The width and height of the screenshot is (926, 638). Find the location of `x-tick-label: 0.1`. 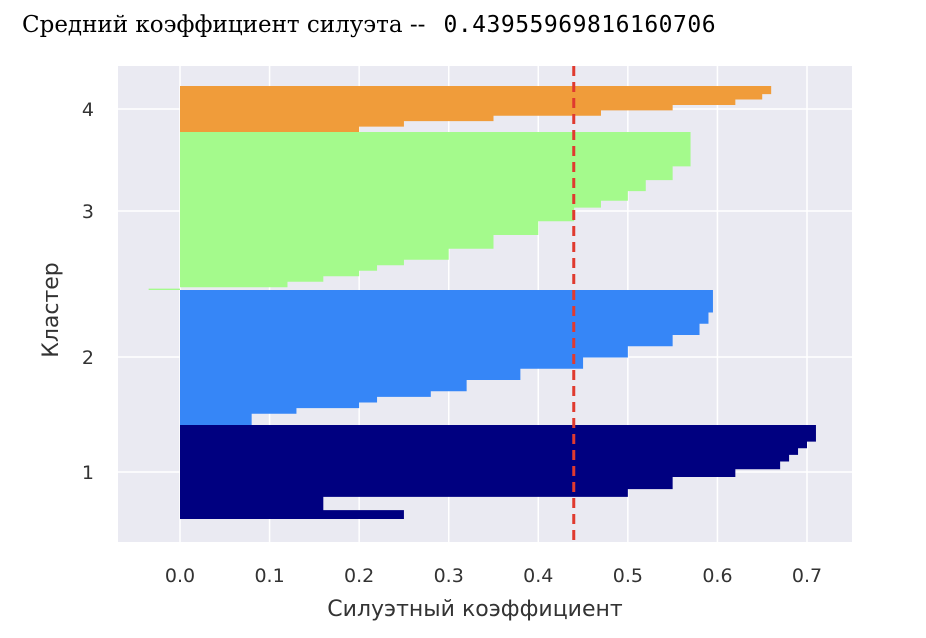

x-tick-label: 0.1 is located at coordinates (269, 576).